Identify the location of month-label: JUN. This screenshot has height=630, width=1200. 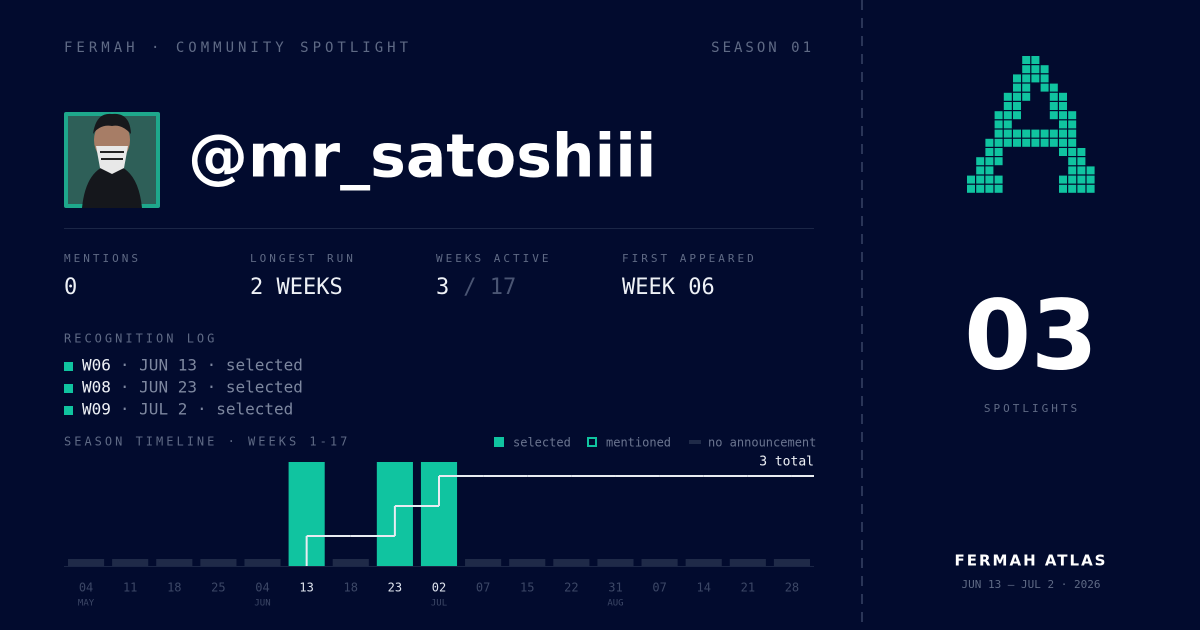
(262, 604).